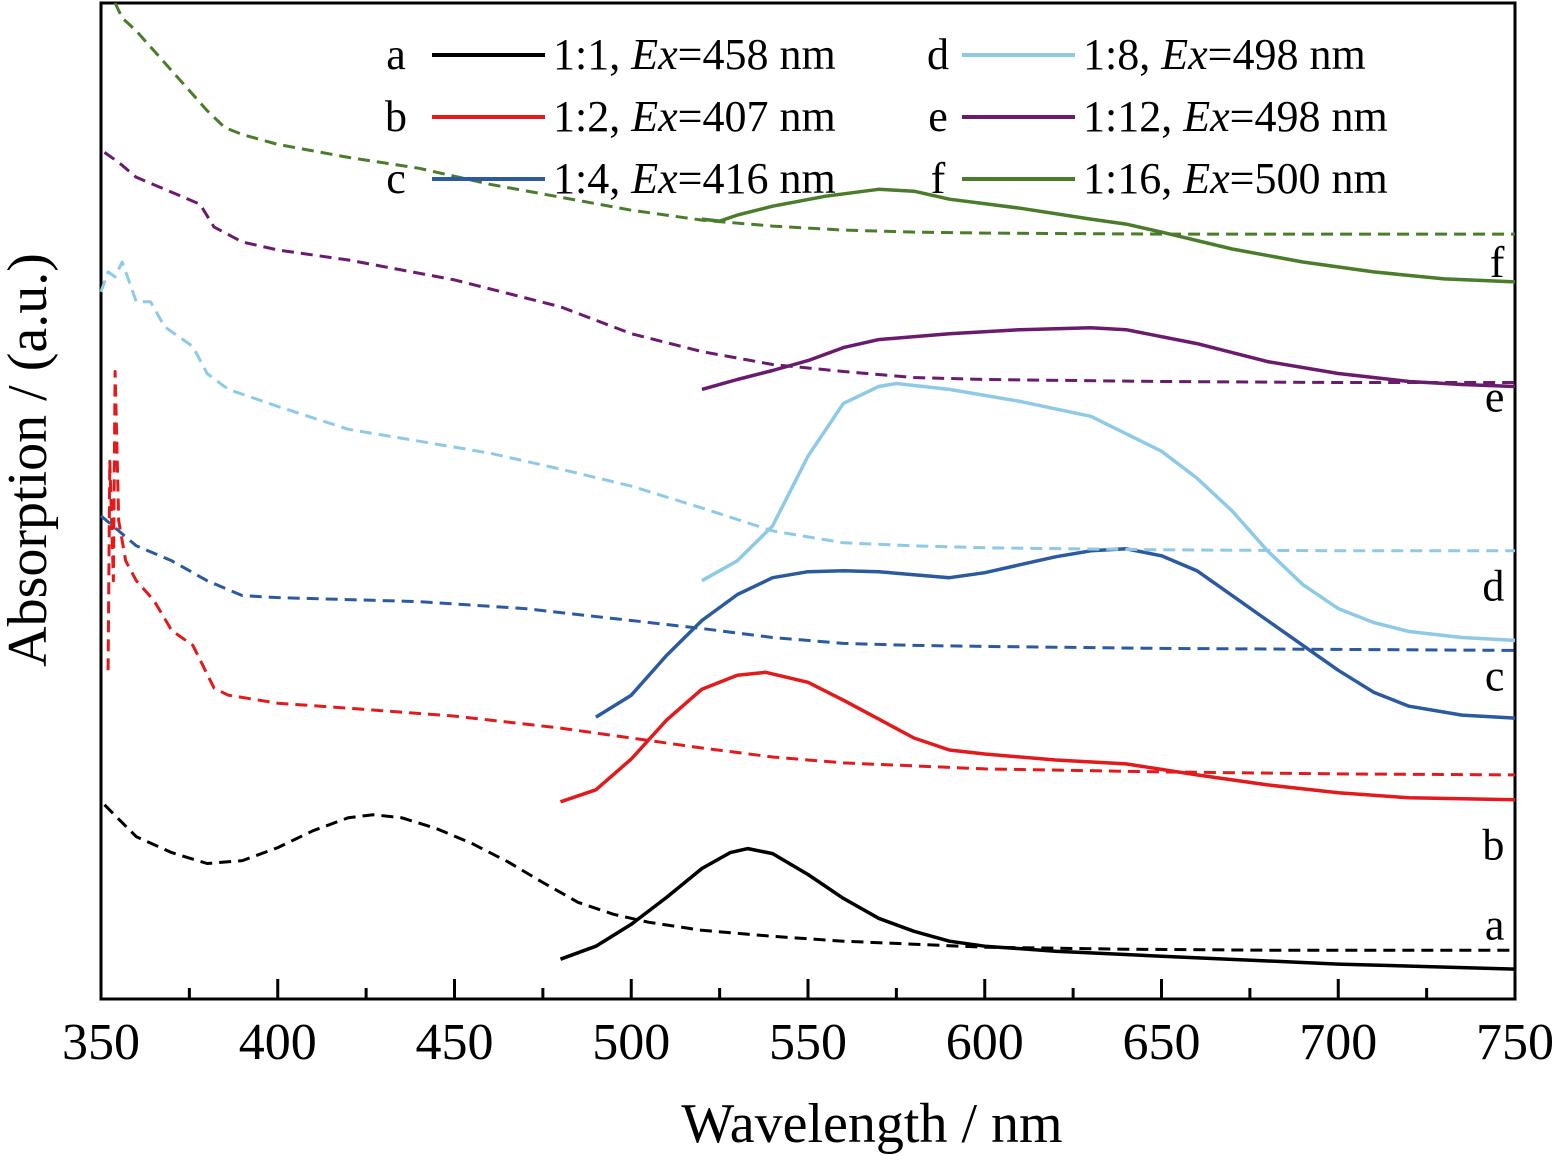 The image size is (1560, 1156). I want to click on x-tick-label-500: 500, so click(631, 1042).